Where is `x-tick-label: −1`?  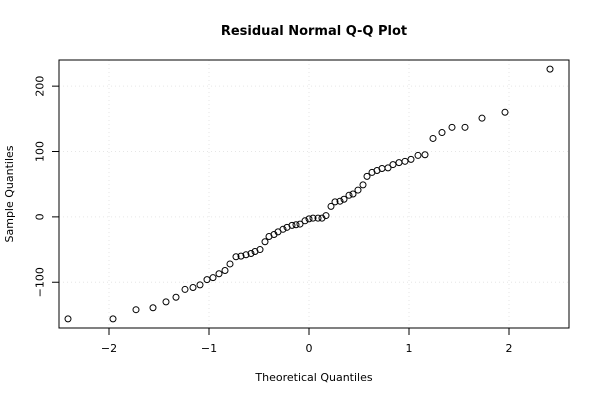
x-tick-label: −1 is located at coordinates (209, 348).